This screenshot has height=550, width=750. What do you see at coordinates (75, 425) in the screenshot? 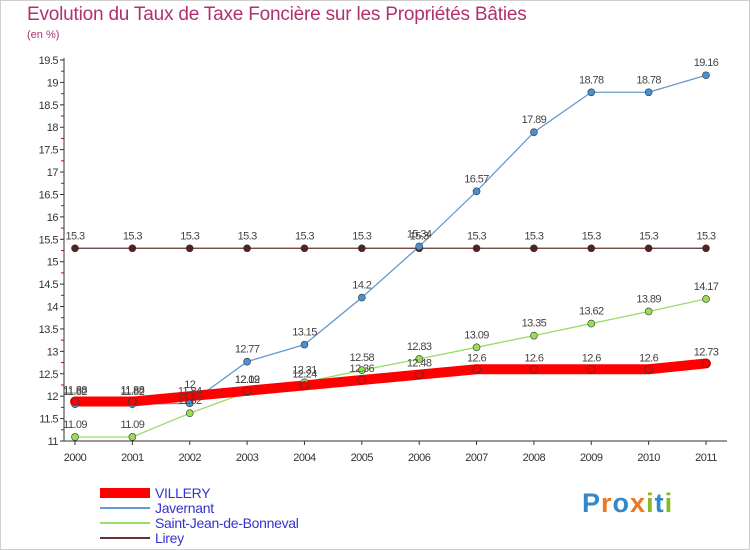
I see `data-label: 11.09` at bounding box center [75, 425].